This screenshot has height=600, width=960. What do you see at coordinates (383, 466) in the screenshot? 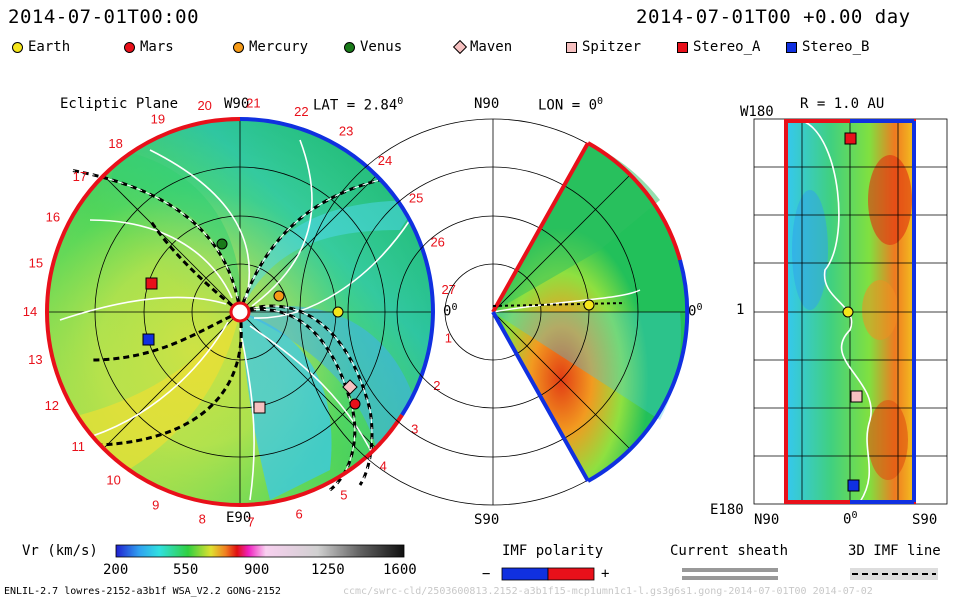
I see `ecliptic-tick-label: 4` at bounding box center [383, 466].